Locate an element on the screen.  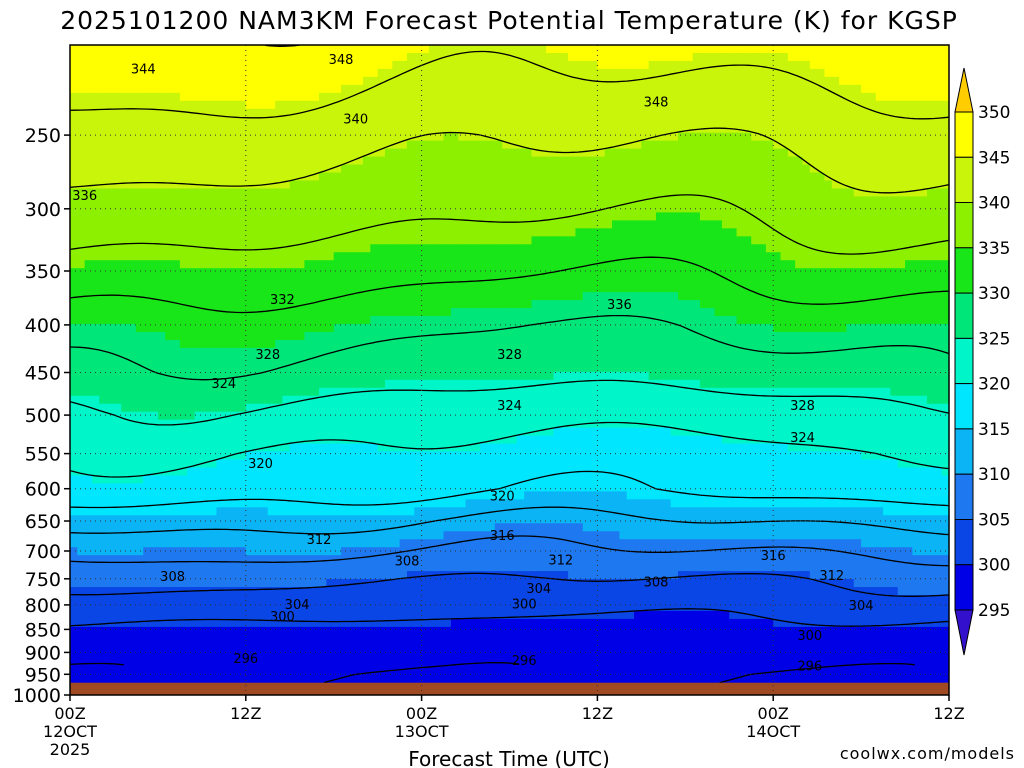
y-tick-label: 800 is located at coordinates (43, 606).